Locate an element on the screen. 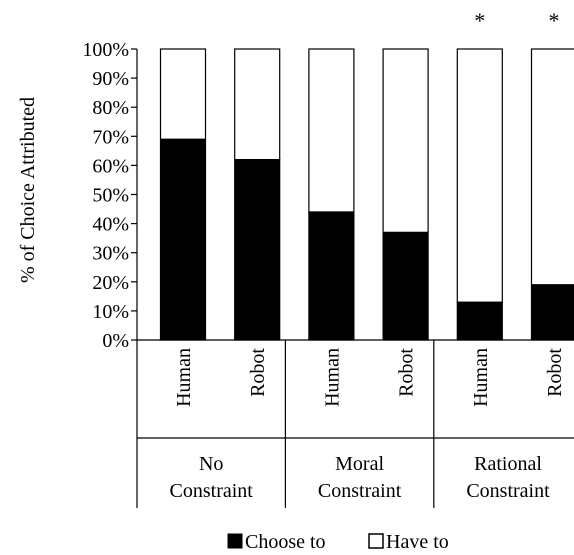 The height and width of the screenshot is (555, 574). y-tick-label: 90% is located at coordinates (110, 79).